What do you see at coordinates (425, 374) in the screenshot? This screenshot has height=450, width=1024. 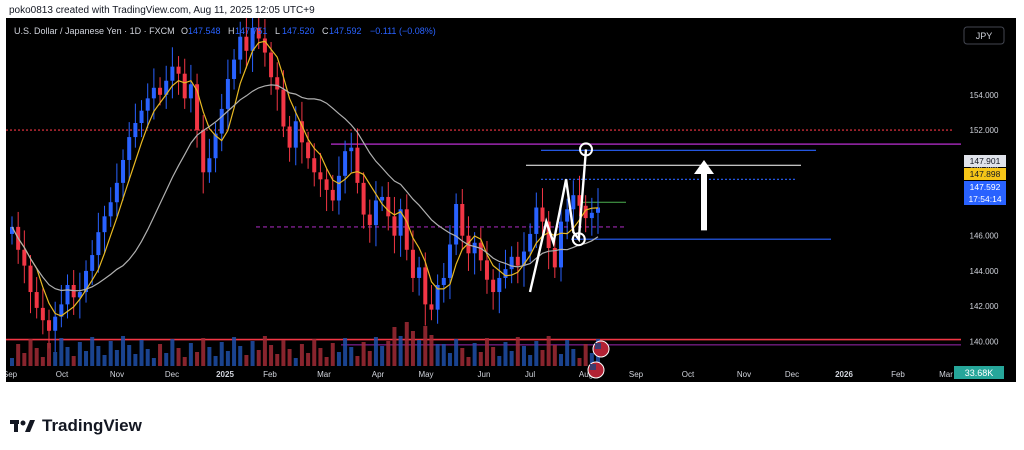 I see `x-tick-label: May` at bounding box center [425, 374].